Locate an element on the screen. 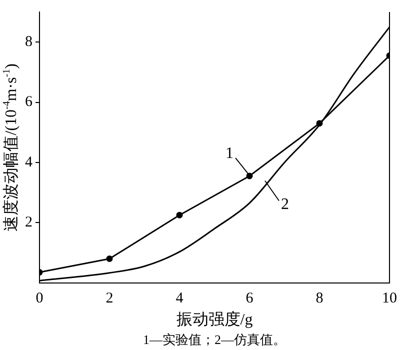 The height and width of the screenshot is (350, 400). y-axis-title: 速度波动幅值/(10-4m·s-1) is located at coordinates (11, 148).